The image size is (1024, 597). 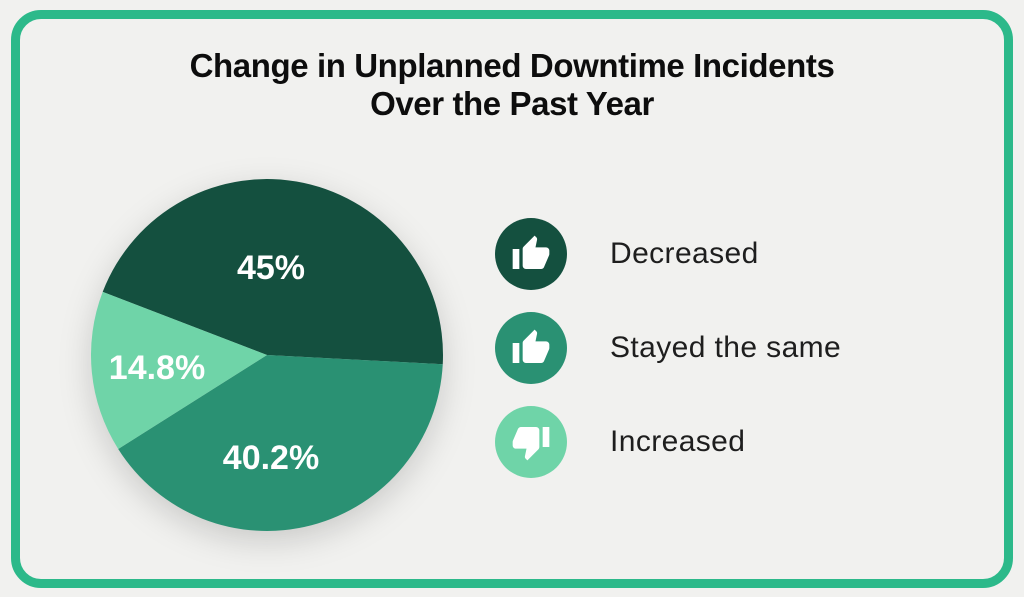 I want to click on legend-label: Increased, so click(x=678, y=441).